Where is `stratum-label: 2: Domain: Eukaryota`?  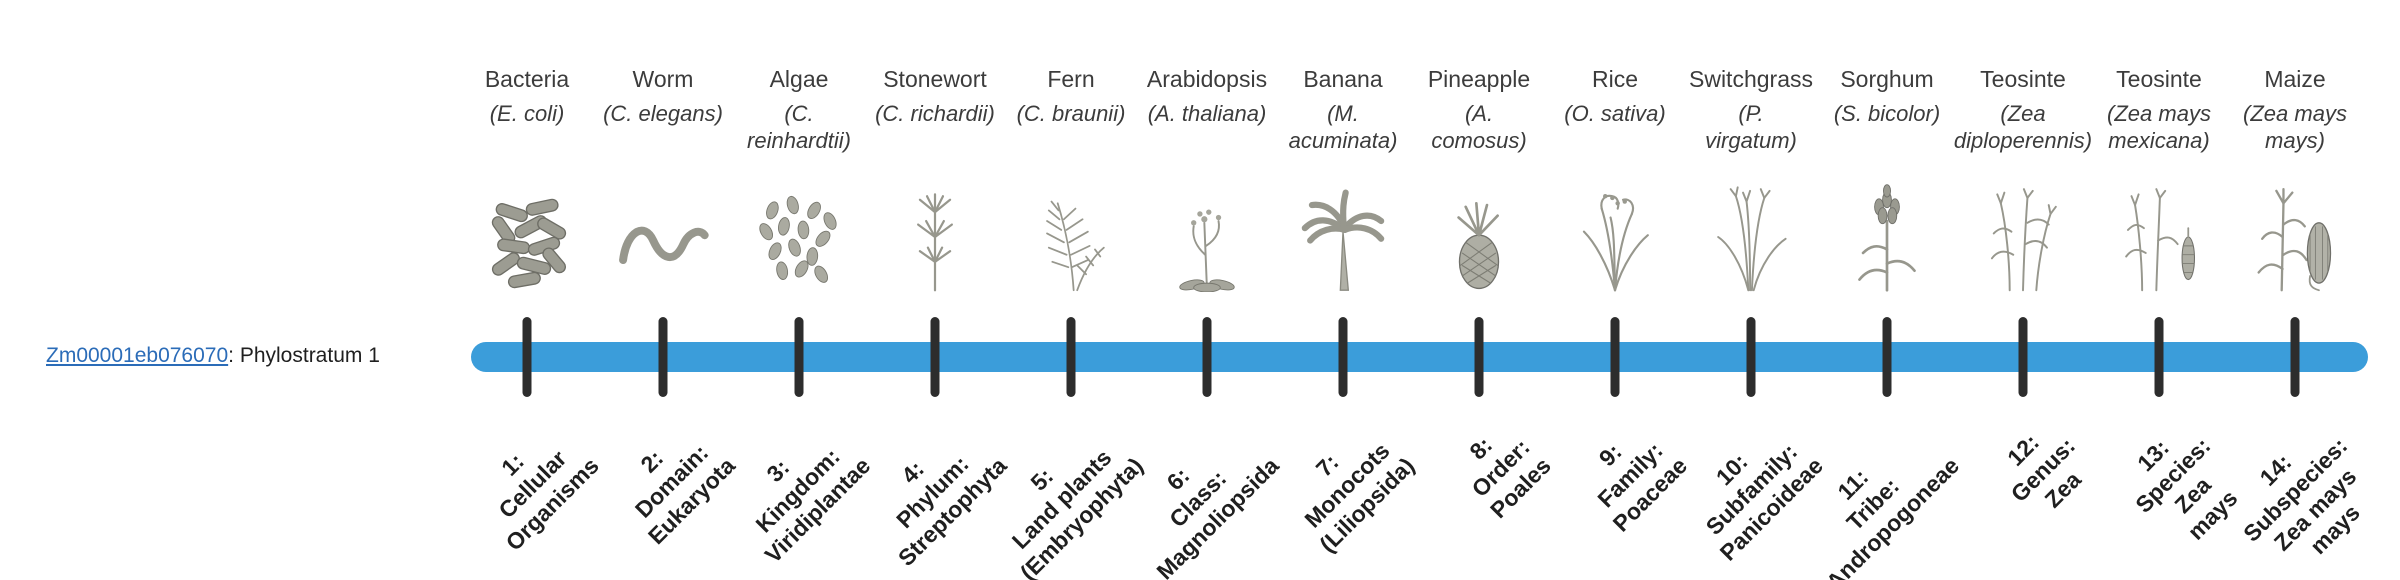
stratum-label: 2: Domain: Eukaryota is located at coordinates (684, 494).